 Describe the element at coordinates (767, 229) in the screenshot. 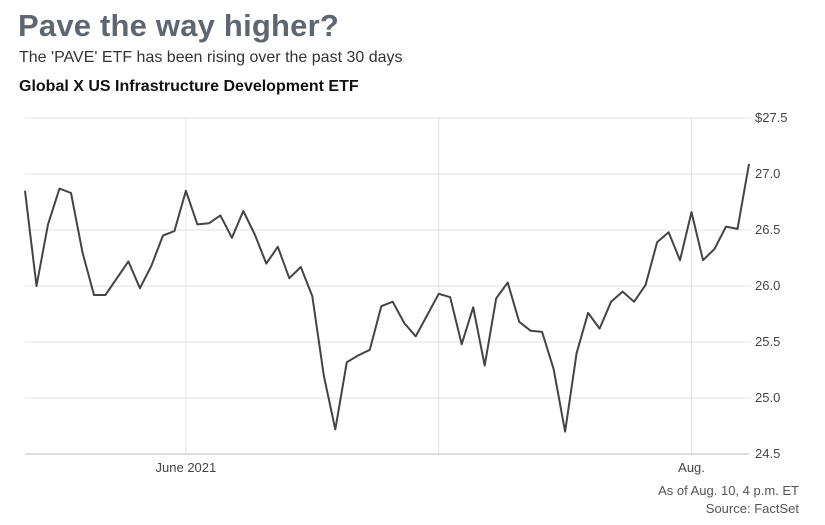

I see `y-tick-label: 26.5` at that location.